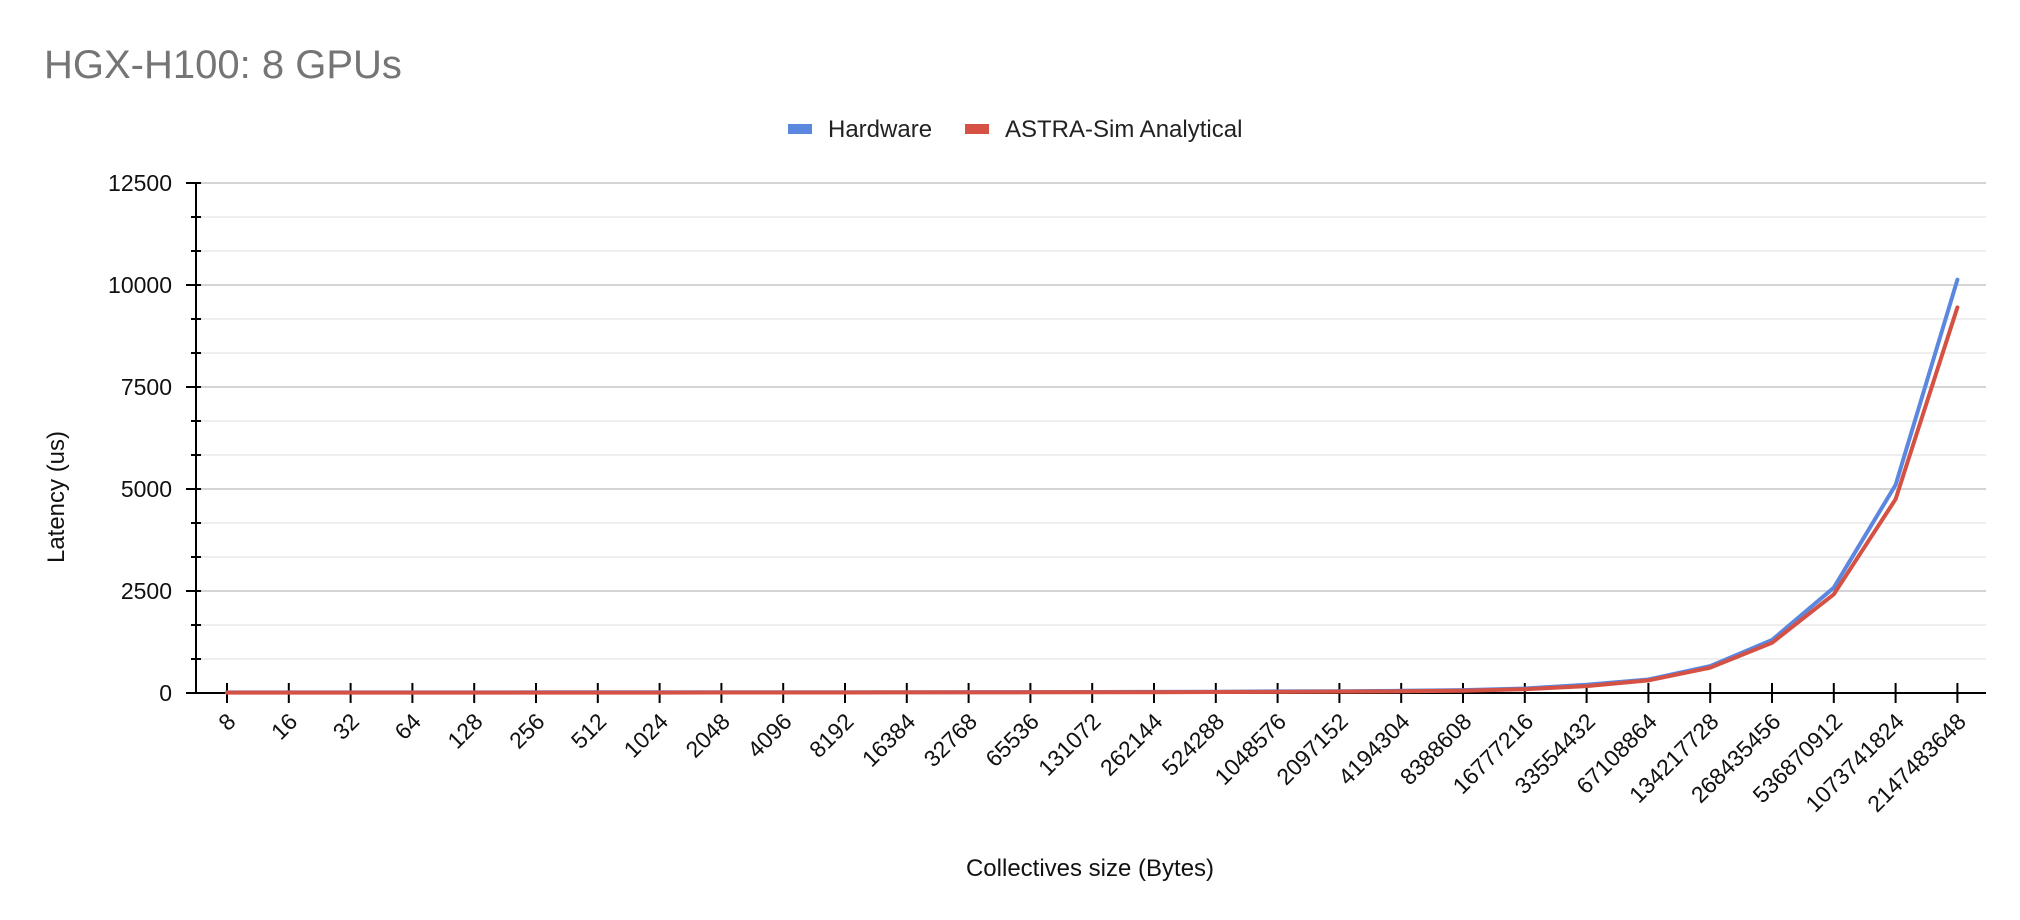 Image resolution: width=2020 pixels, height=920 pixels. Describe the element at coordinates (284, 726) in the screenshot. I see `x-tick-label: 16` at that location.